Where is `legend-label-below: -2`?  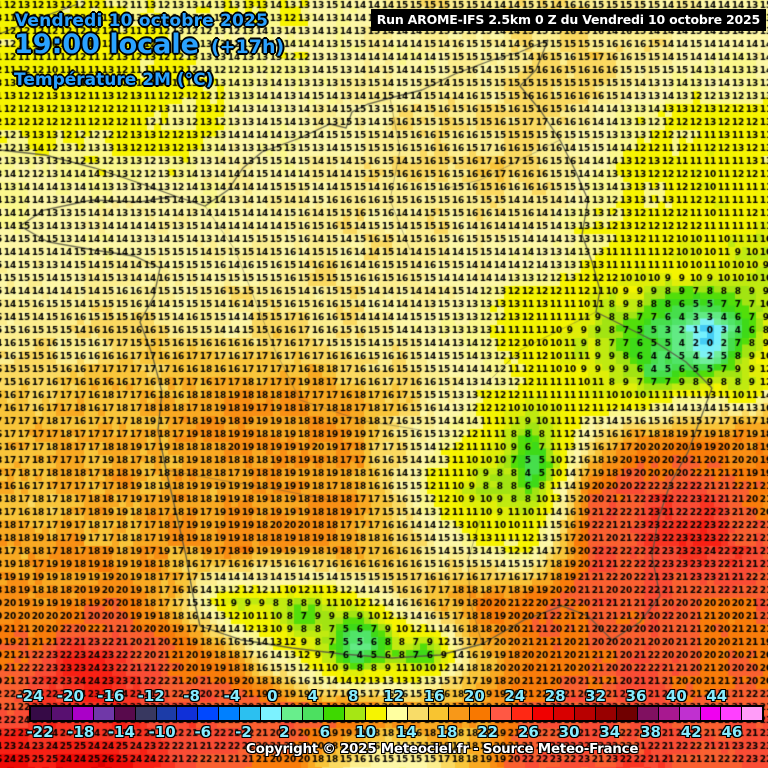
legend-label-below: -2 is located at coordinates (243, 732).